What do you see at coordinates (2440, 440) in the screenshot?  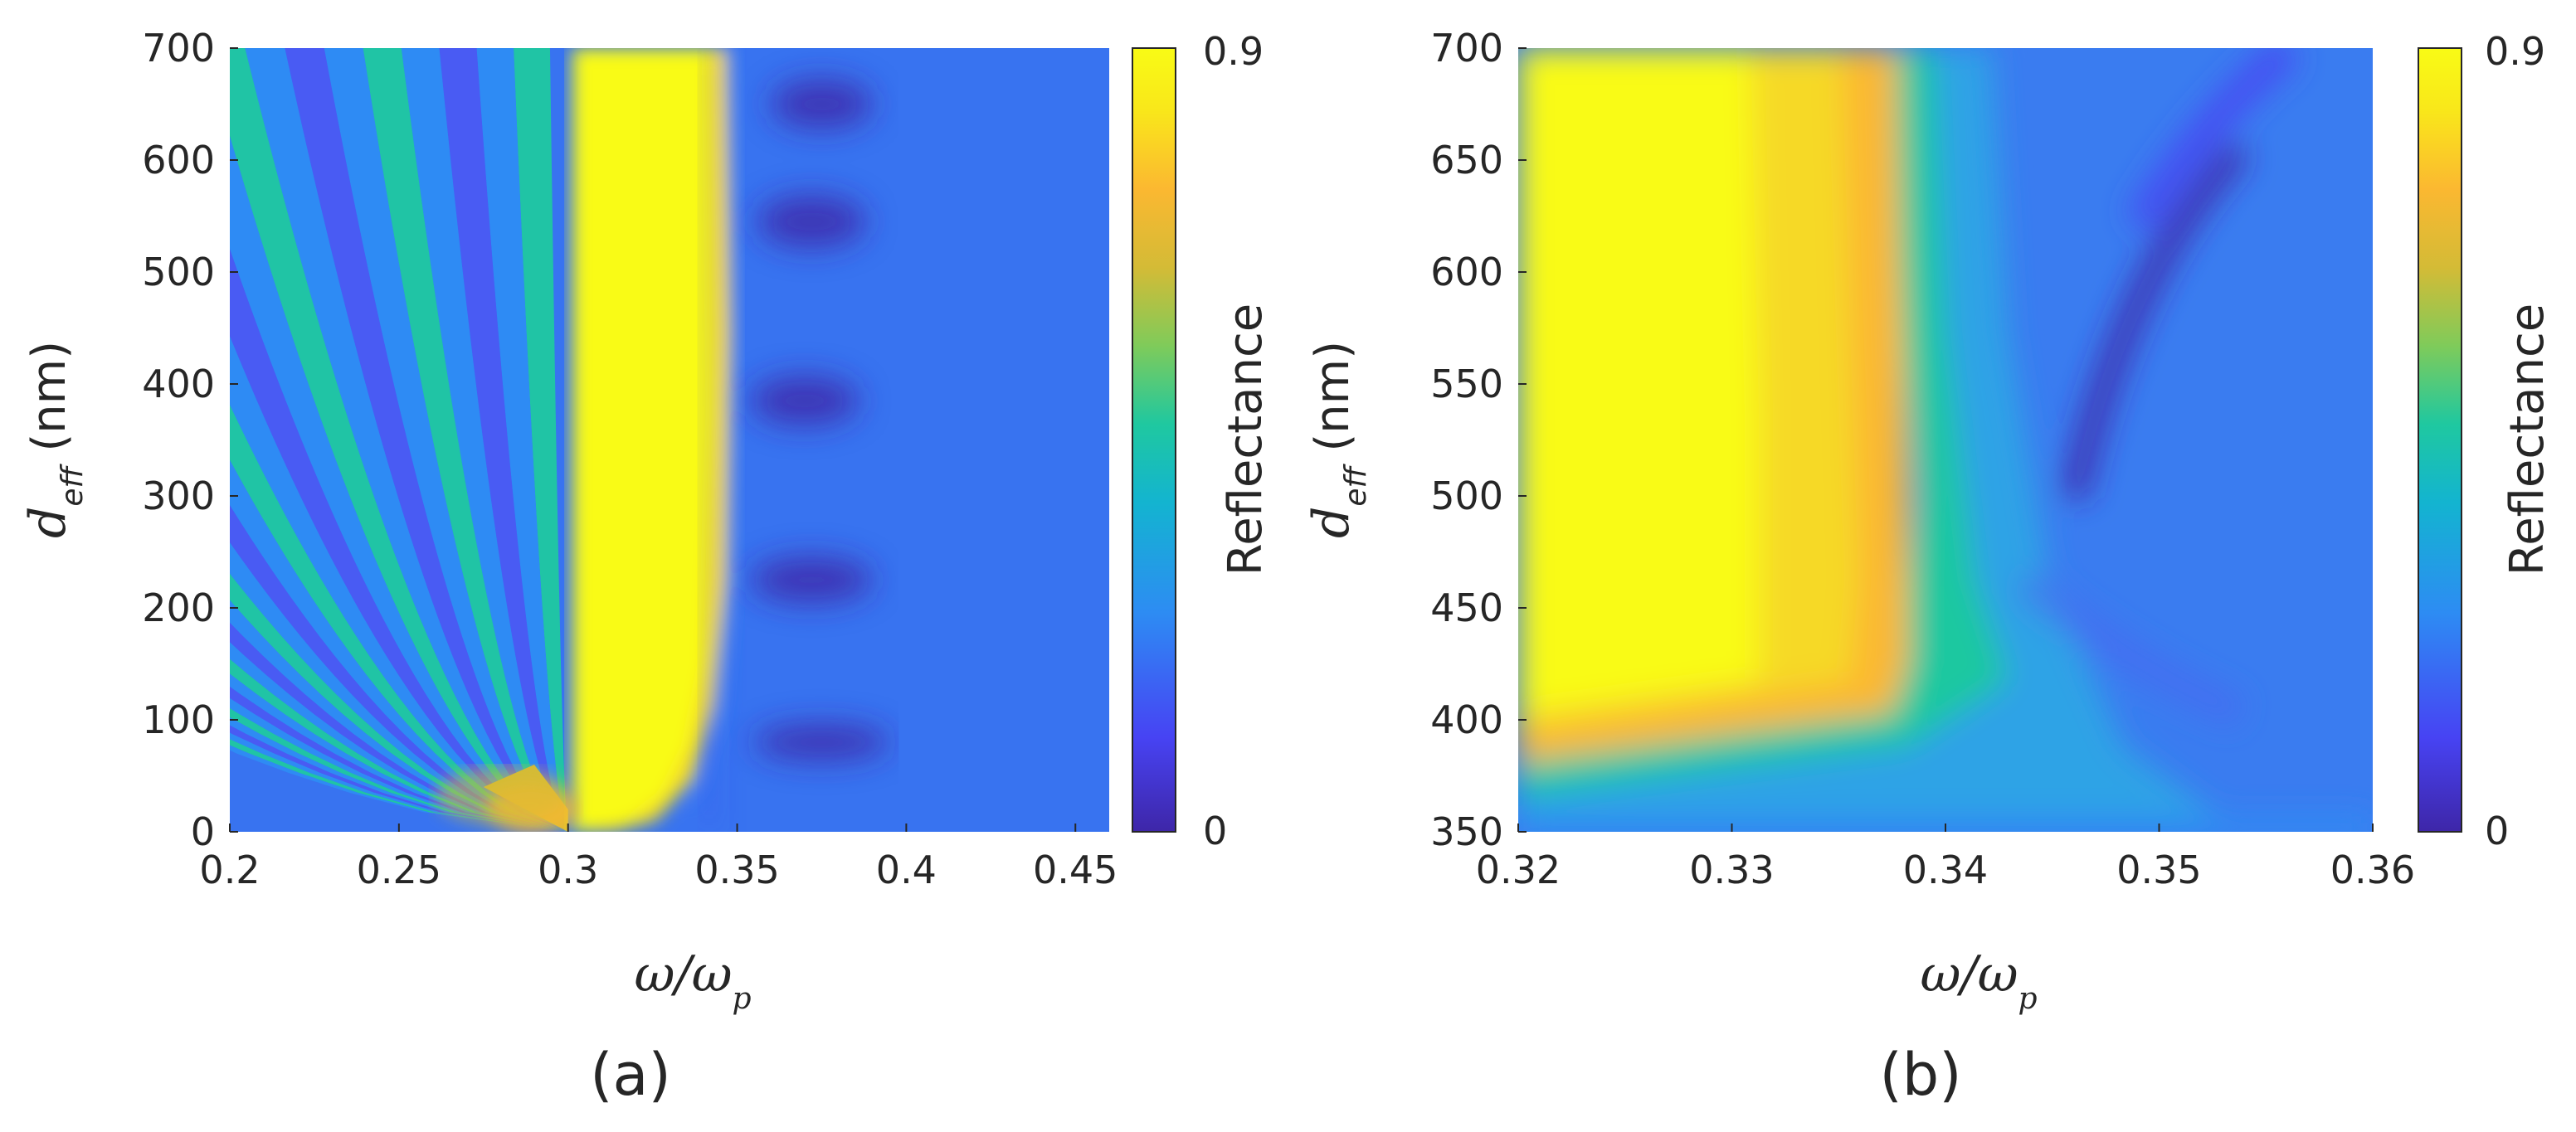 I see `colorbar-b` at bounding box center [2440, 440].